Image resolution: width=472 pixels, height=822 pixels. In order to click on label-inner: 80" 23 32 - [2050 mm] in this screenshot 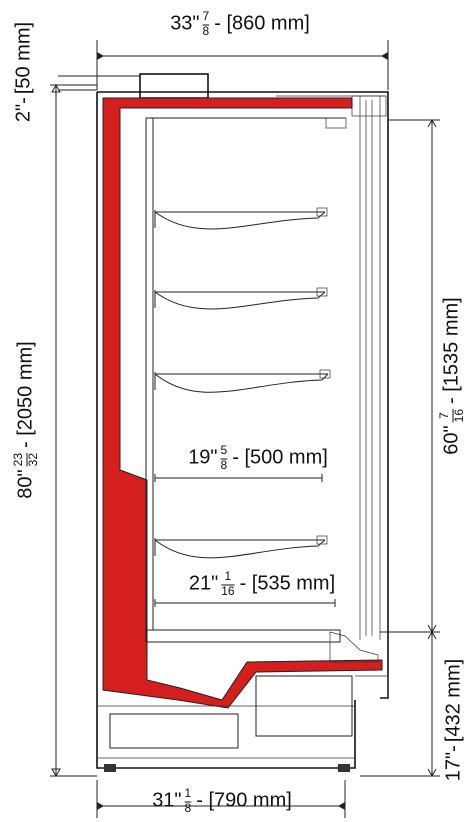, I will do `click(25, 419)`.